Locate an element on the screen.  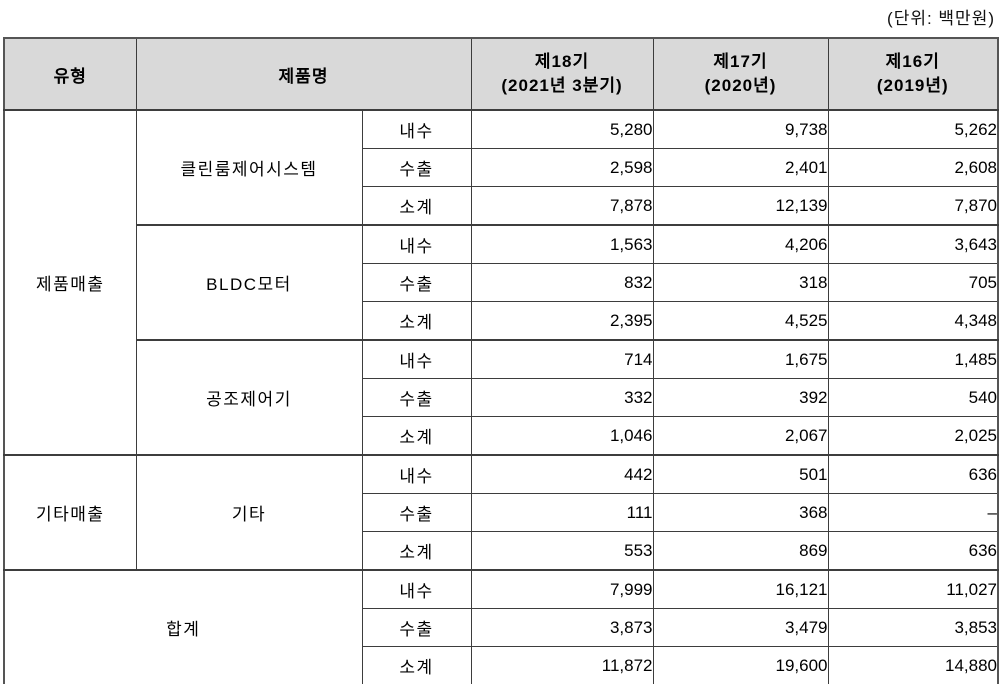
cell-value-17: 368 is located at coordinates (740, 512).